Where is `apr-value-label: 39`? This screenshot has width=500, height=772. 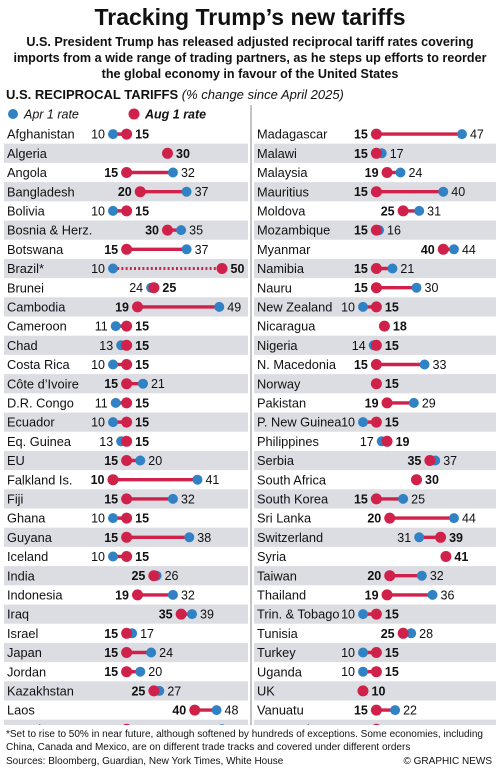
apr-value-label: 39 is located at coordinates (207, 615).